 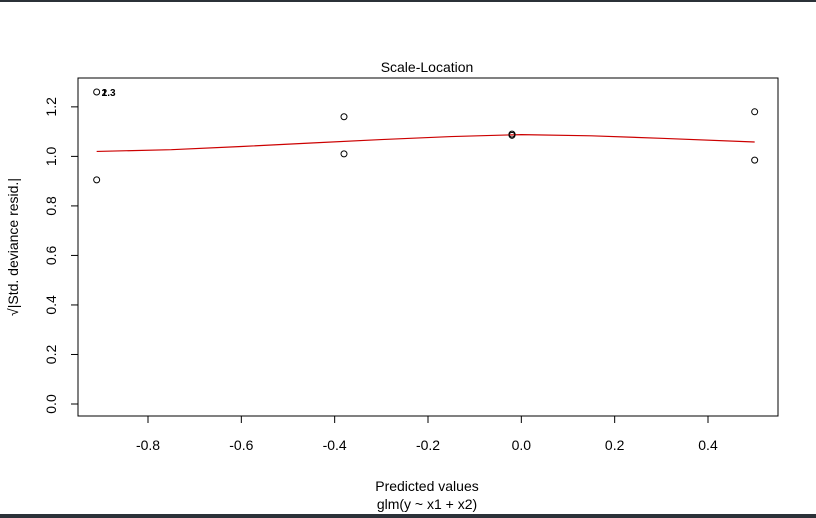 I want to click on x-tick-label: -0.8, so click(x=148, y=445).